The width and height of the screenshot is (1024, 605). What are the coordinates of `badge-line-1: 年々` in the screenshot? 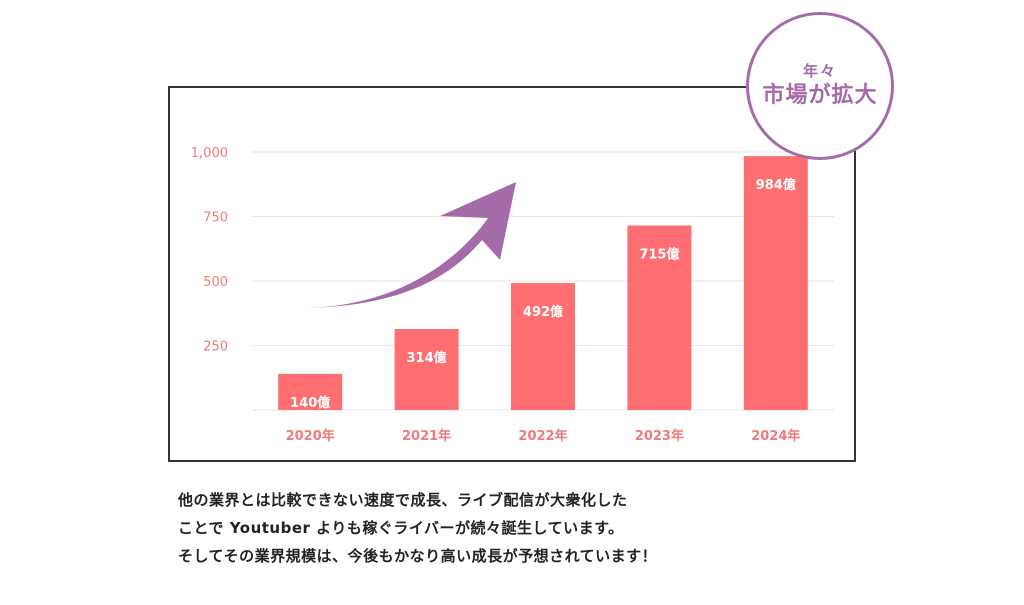 It's located at (819, 71).